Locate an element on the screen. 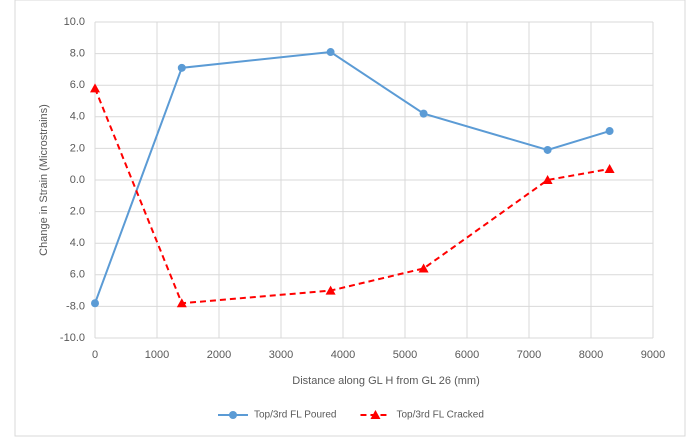 The height and width of the screenshot is (437, 686). y-tick-label: 10.0 is located at coordinates (74, 22).